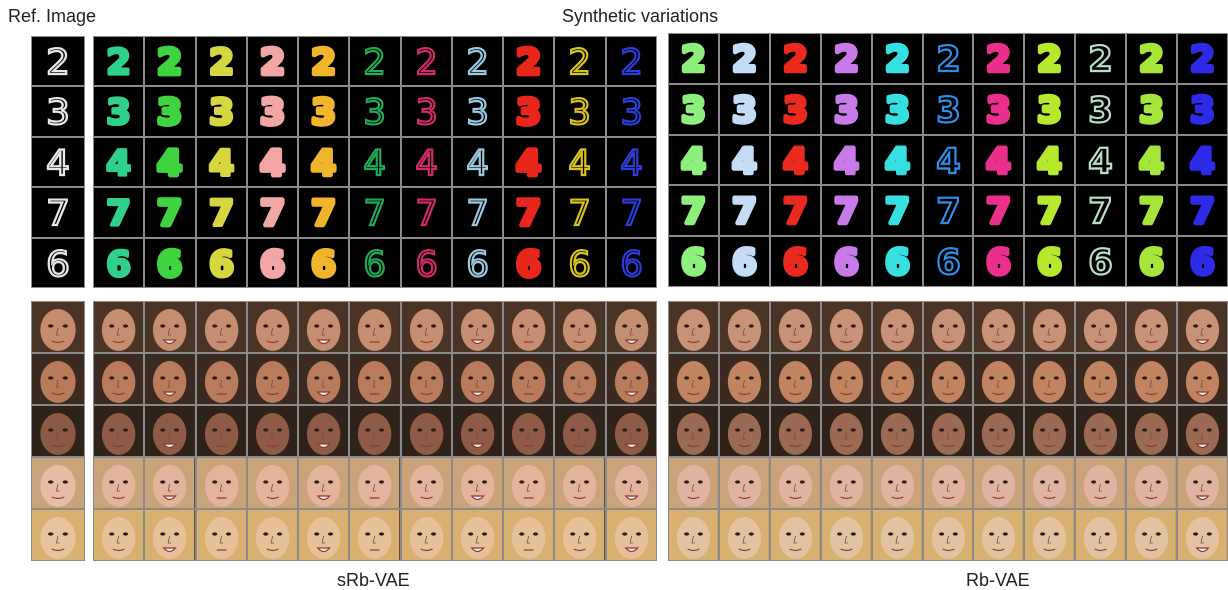 Image resolution: width=1228 pixels, height=590 pixels. Describe the element at coordinates (529, 111) in the screenshot. I see `srb-digit-cell-r2-c9: 3` at that location.